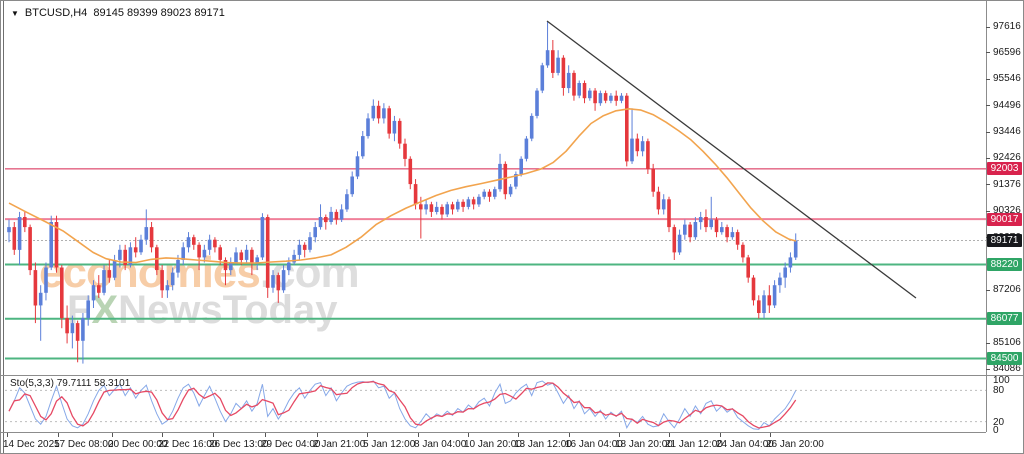 This screenshot has width=1024, height=454. What do you see at coordinates (118, 13) in the screenshot?
I see `chart-title-readout: ▼ BTCUSD,H4 89145 89399 89023 89171` at bounding box center [118, 13].